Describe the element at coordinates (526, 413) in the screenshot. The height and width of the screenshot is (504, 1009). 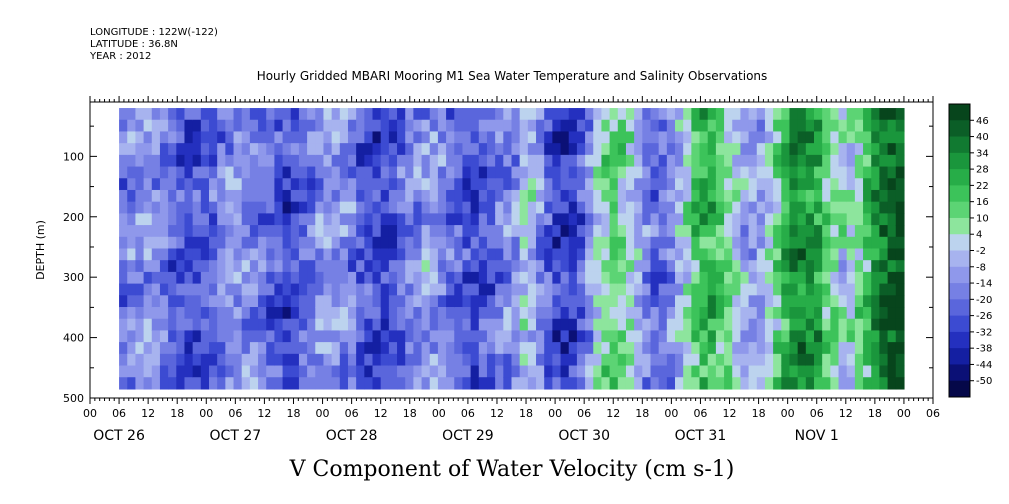
I see `x-tick-label: 18` at that location.